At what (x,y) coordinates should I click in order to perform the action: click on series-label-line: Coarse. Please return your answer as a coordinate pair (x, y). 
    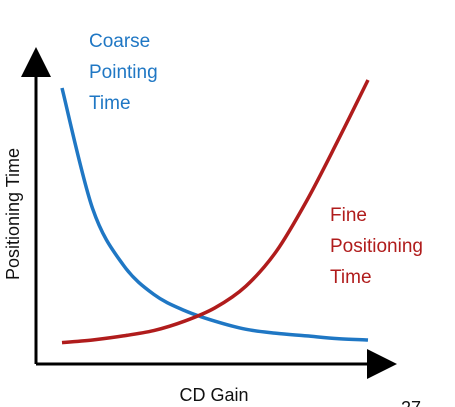
    Looking at the image, I should click on (119, 41).